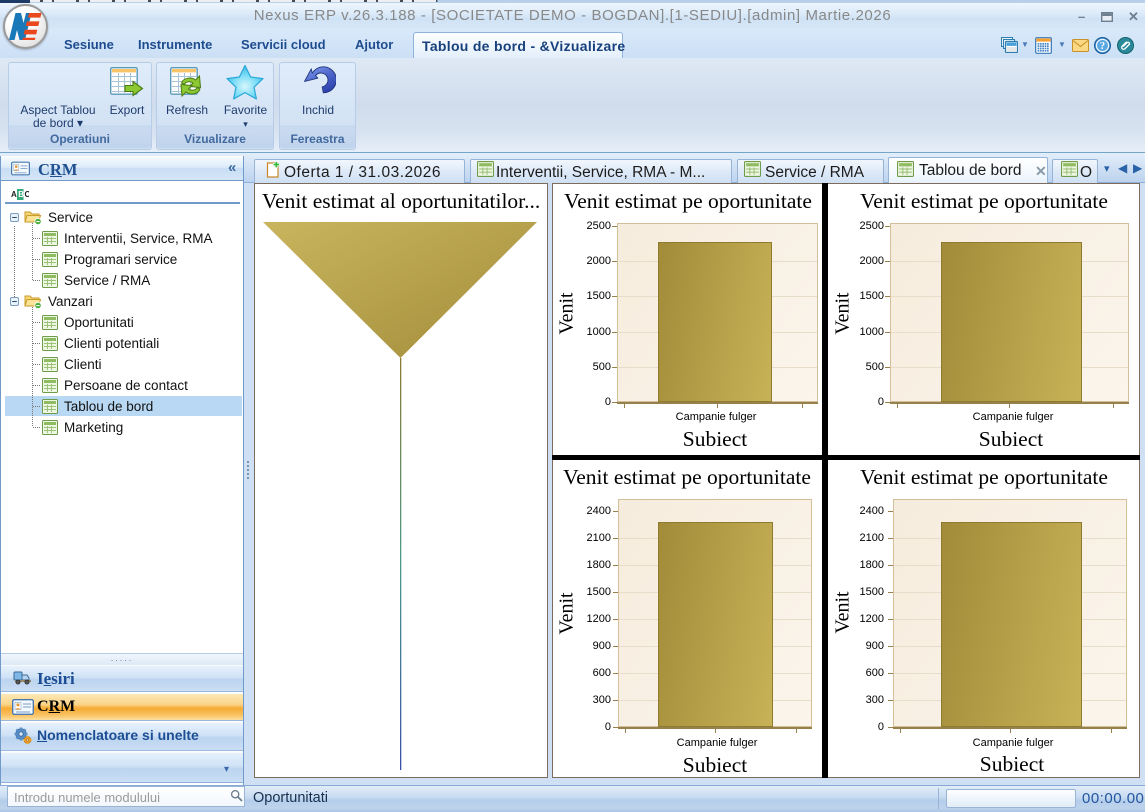  I want to click on svg-text: A, so click(14, 194).